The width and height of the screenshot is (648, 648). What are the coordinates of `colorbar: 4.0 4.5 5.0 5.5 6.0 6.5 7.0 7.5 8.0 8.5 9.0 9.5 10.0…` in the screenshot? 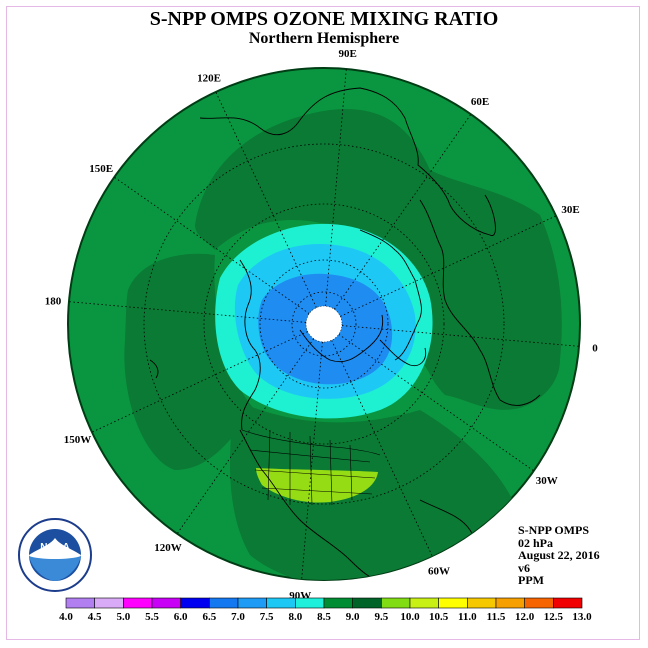 It's located at (325, 610).